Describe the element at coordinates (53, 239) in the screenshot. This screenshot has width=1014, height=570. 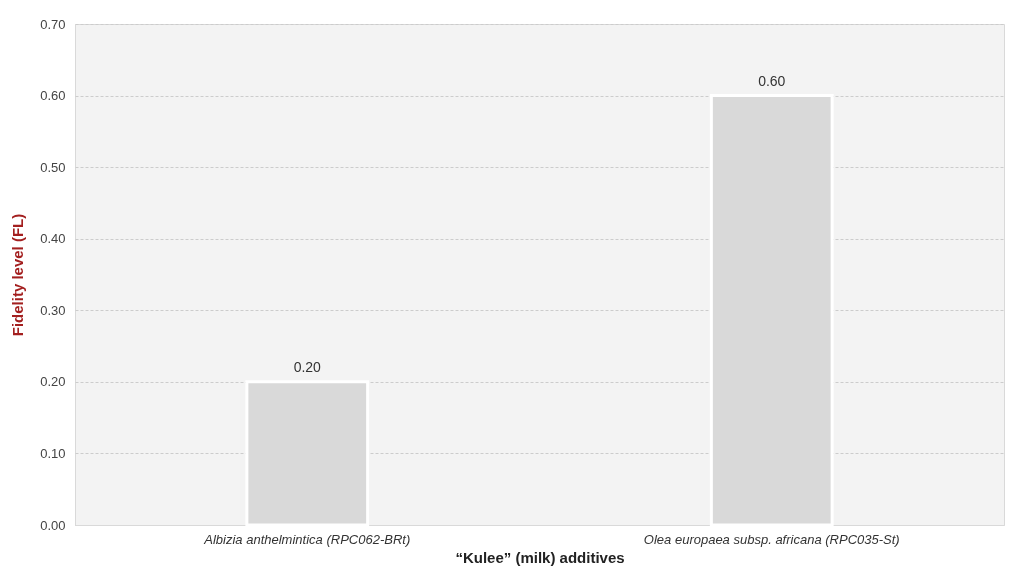
I see `y-tick-label: 0.40` at that location.